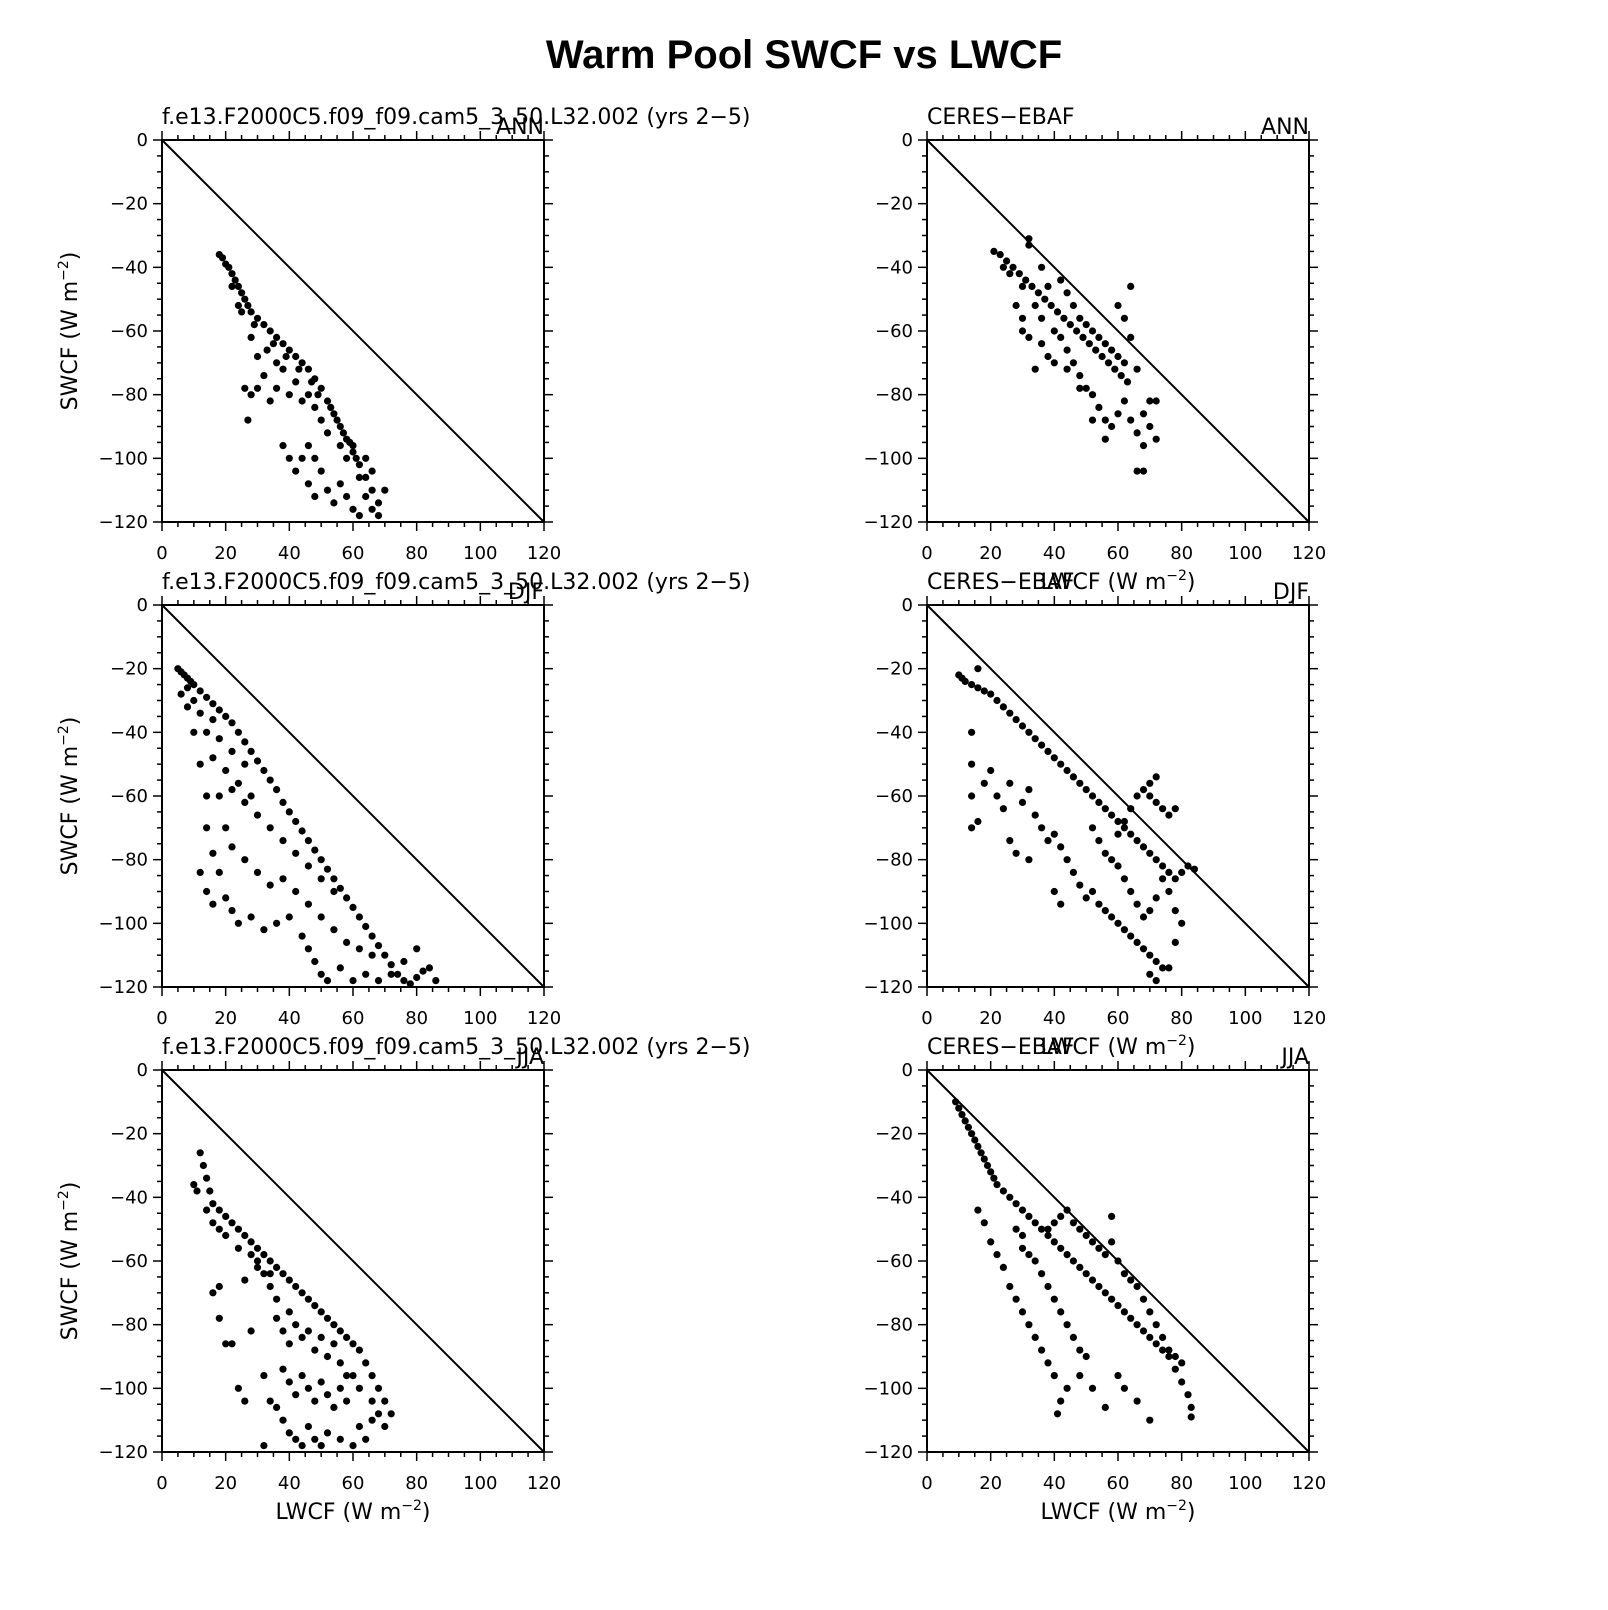  Describe the element at coordinates (1309, 1018) in the screenshot. I see `x-tick-label: 120` at that location.